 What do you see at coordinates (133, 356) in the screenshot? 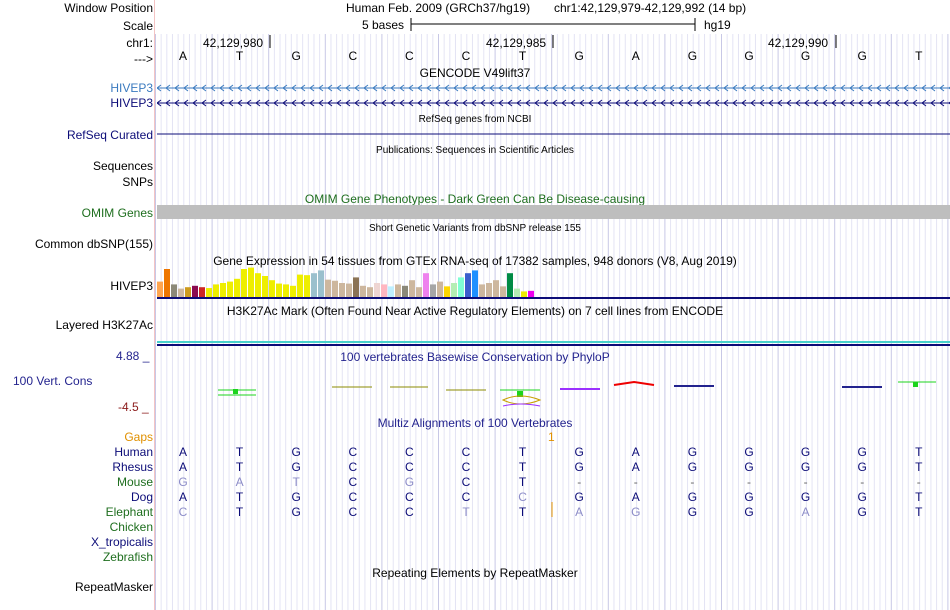
I see `cons-max-label: 4.88 _` at bounding box center [133, 356].